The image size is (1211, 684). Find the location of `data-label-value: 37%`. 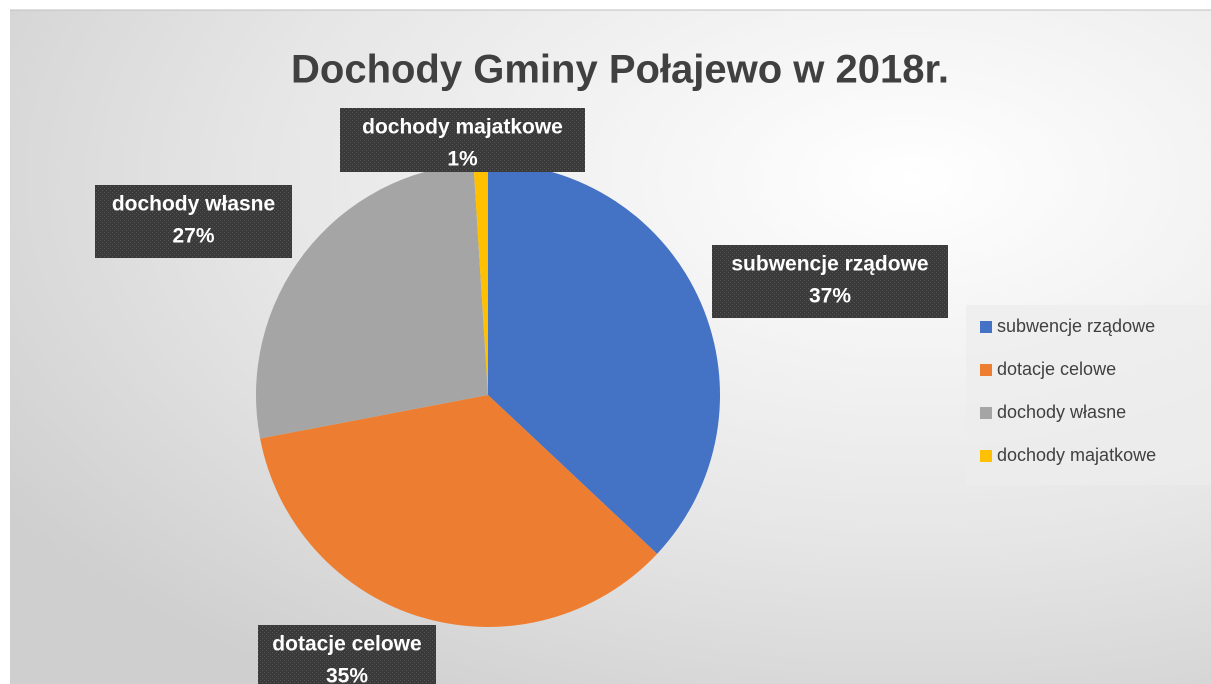

data-label-value: 37% is located at coordinates (830, 296).